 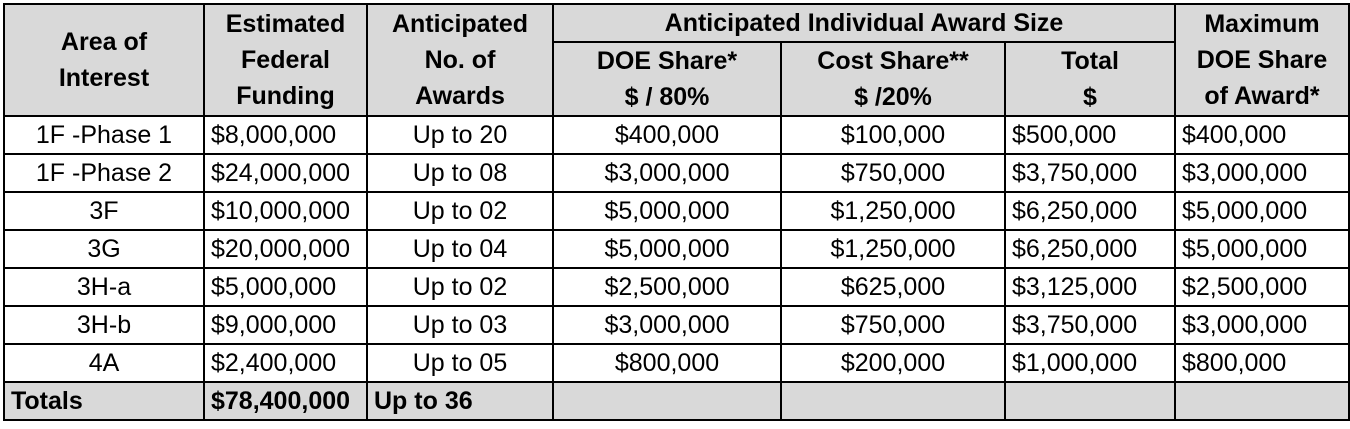 What do you see at coordinates (1262, 287) in the screenshot?
I see `cell-max-doe-share: $2,500,000` at bounding box center [1262, 287].